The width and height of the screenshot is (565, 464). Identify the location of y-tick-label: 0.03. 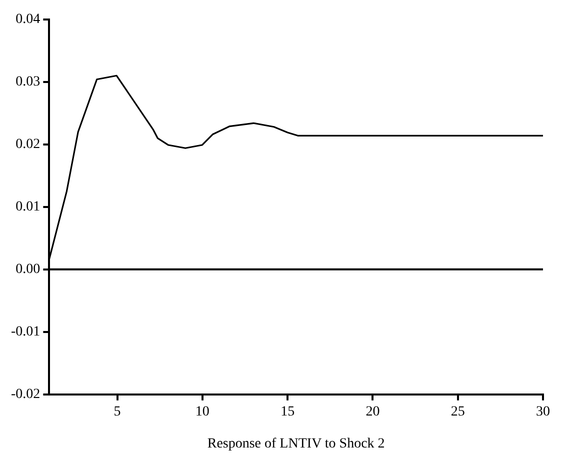
(28, 82).